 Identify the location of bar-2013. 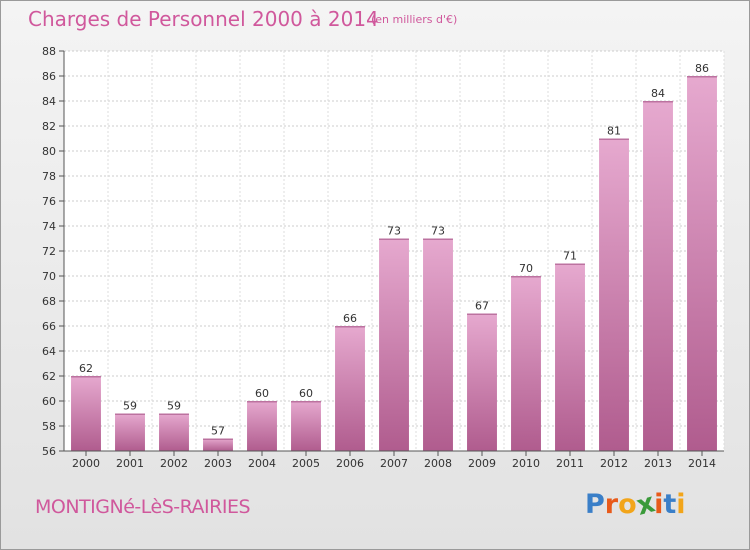
(658, 276).